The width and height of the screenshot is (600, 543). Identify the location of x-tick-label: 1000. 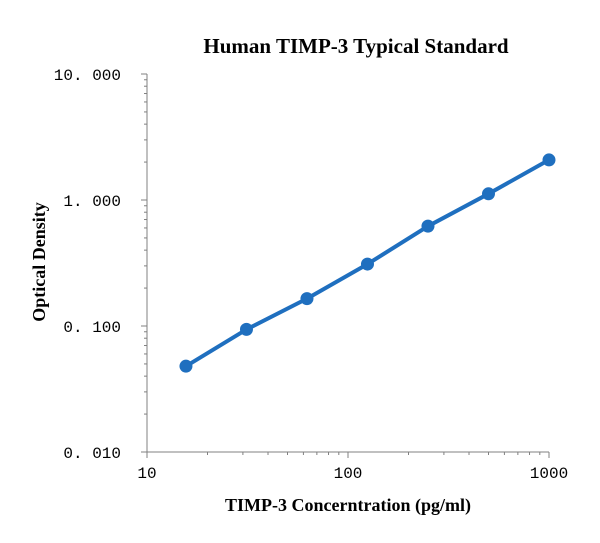
(549, 474).